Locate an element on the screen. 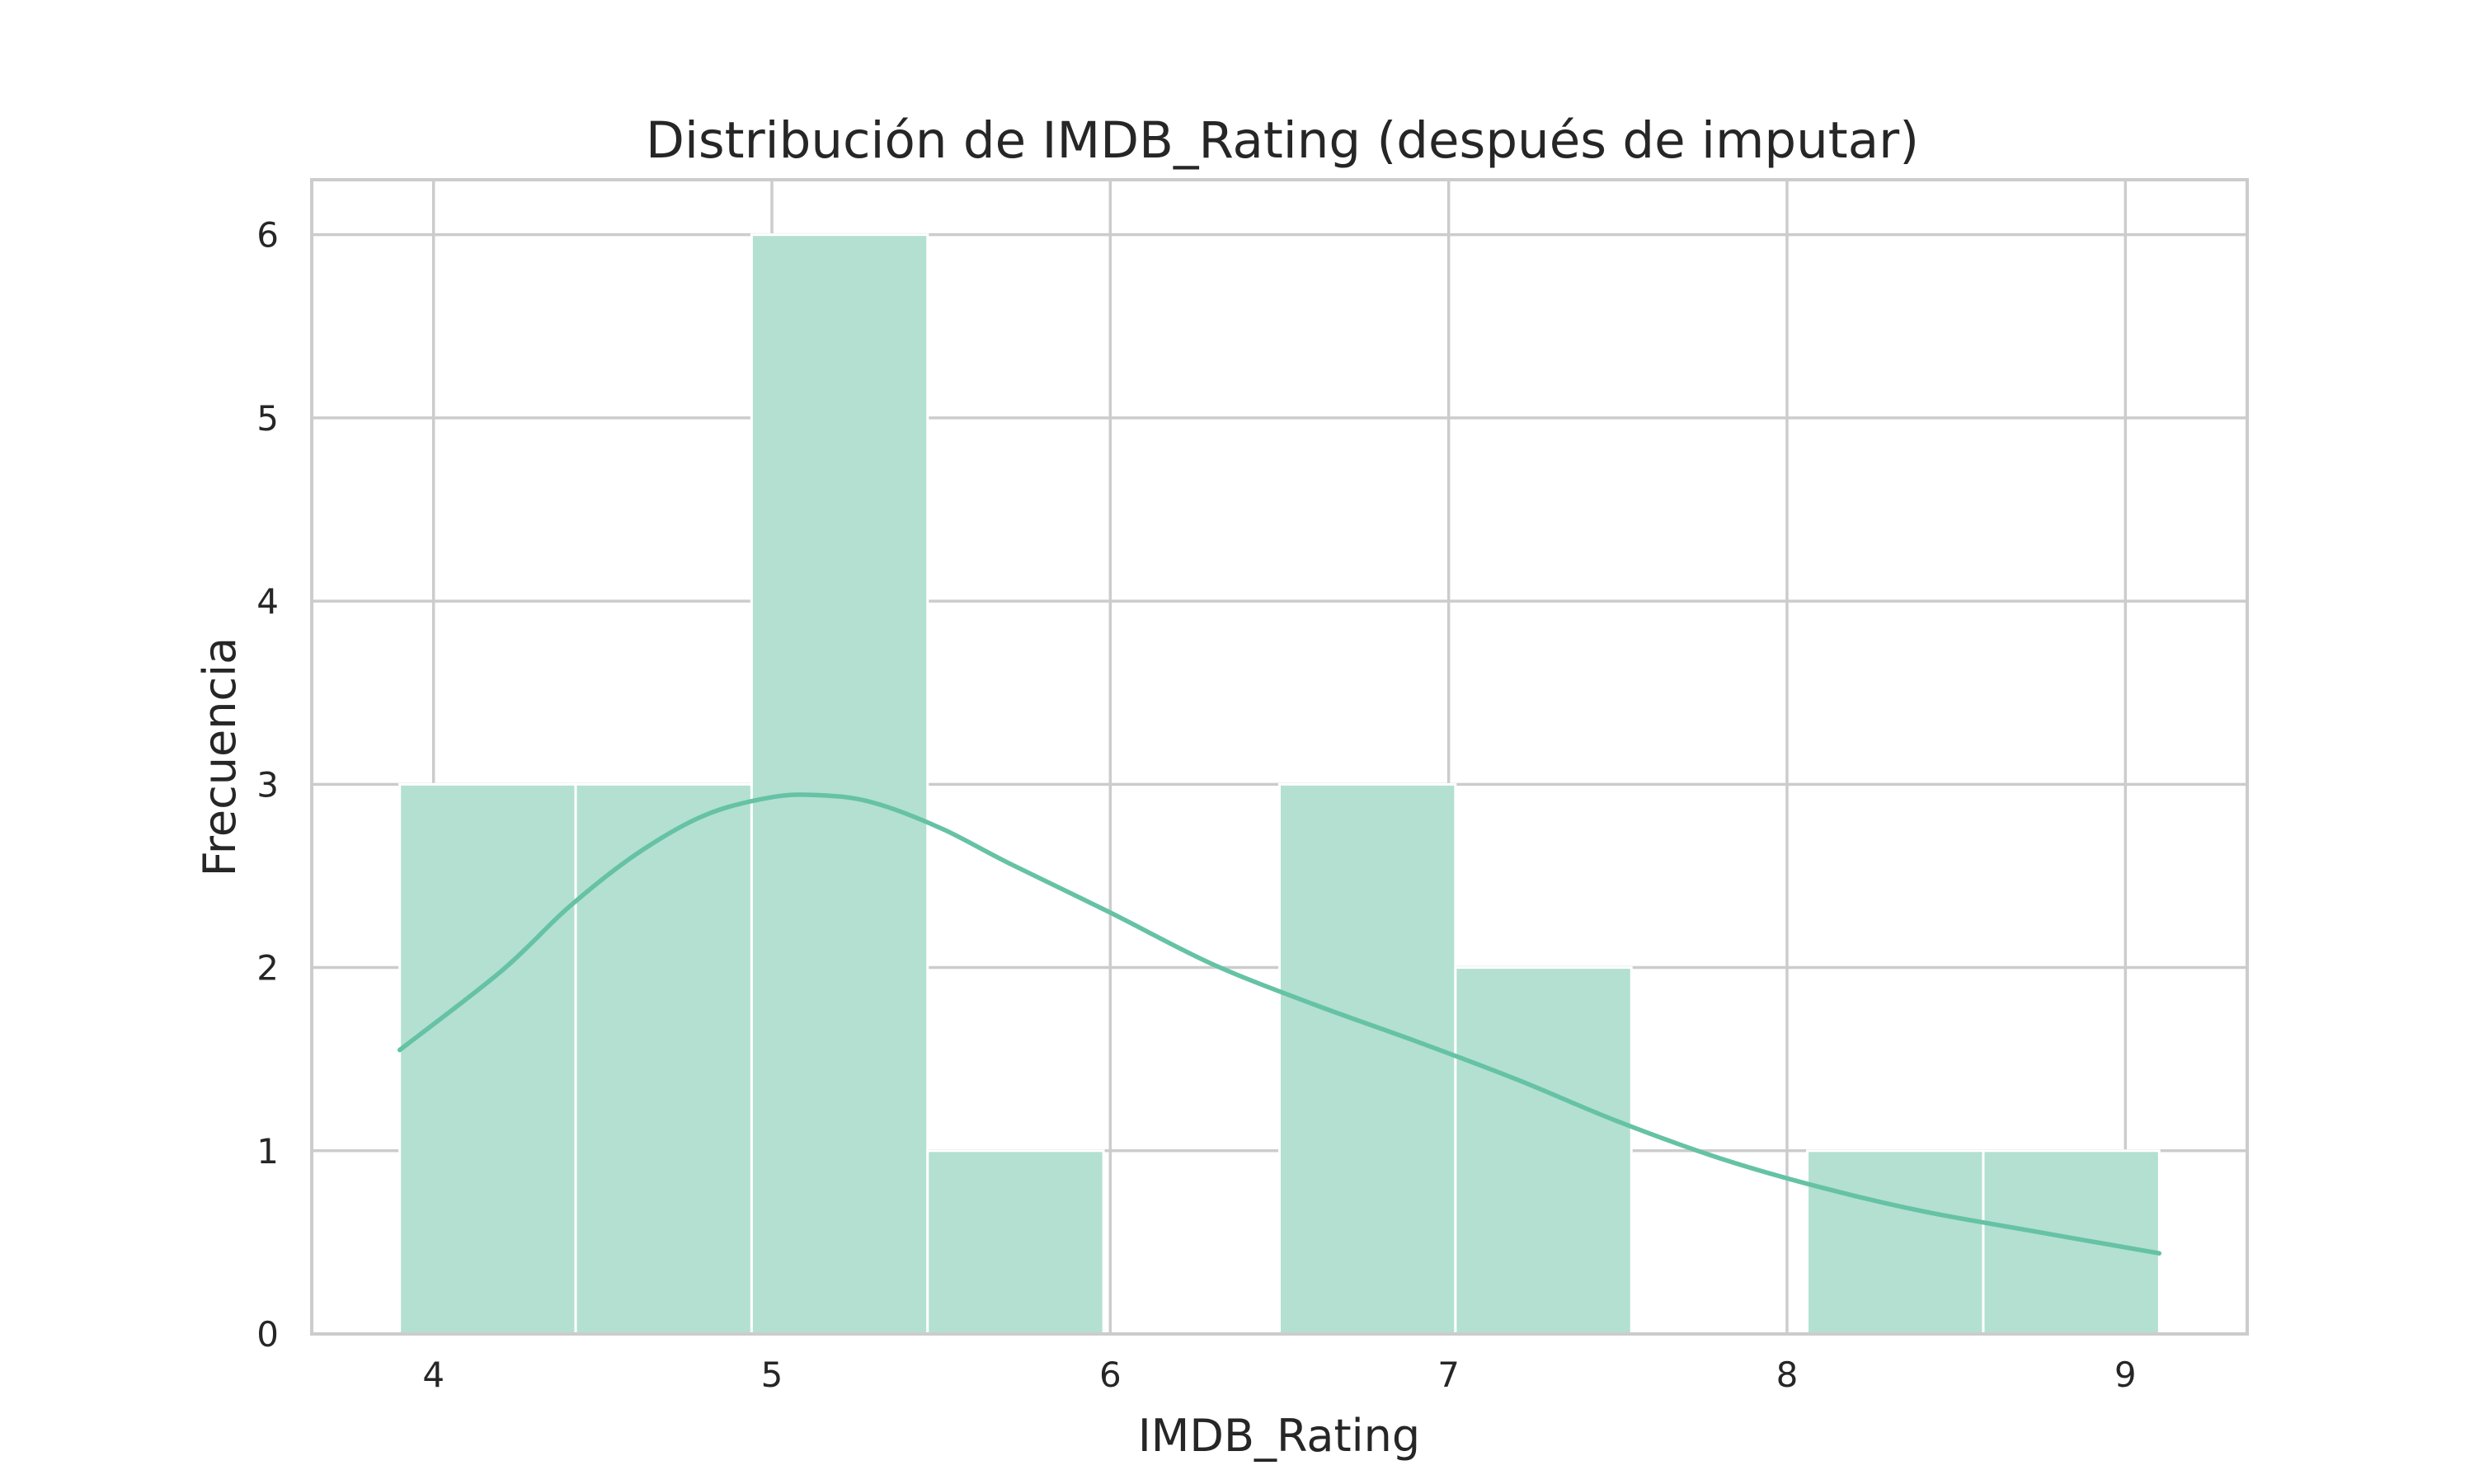 This screenshot has height=1484, width=2474. y-tick-label: 2 is located at coordinates (267, 968).